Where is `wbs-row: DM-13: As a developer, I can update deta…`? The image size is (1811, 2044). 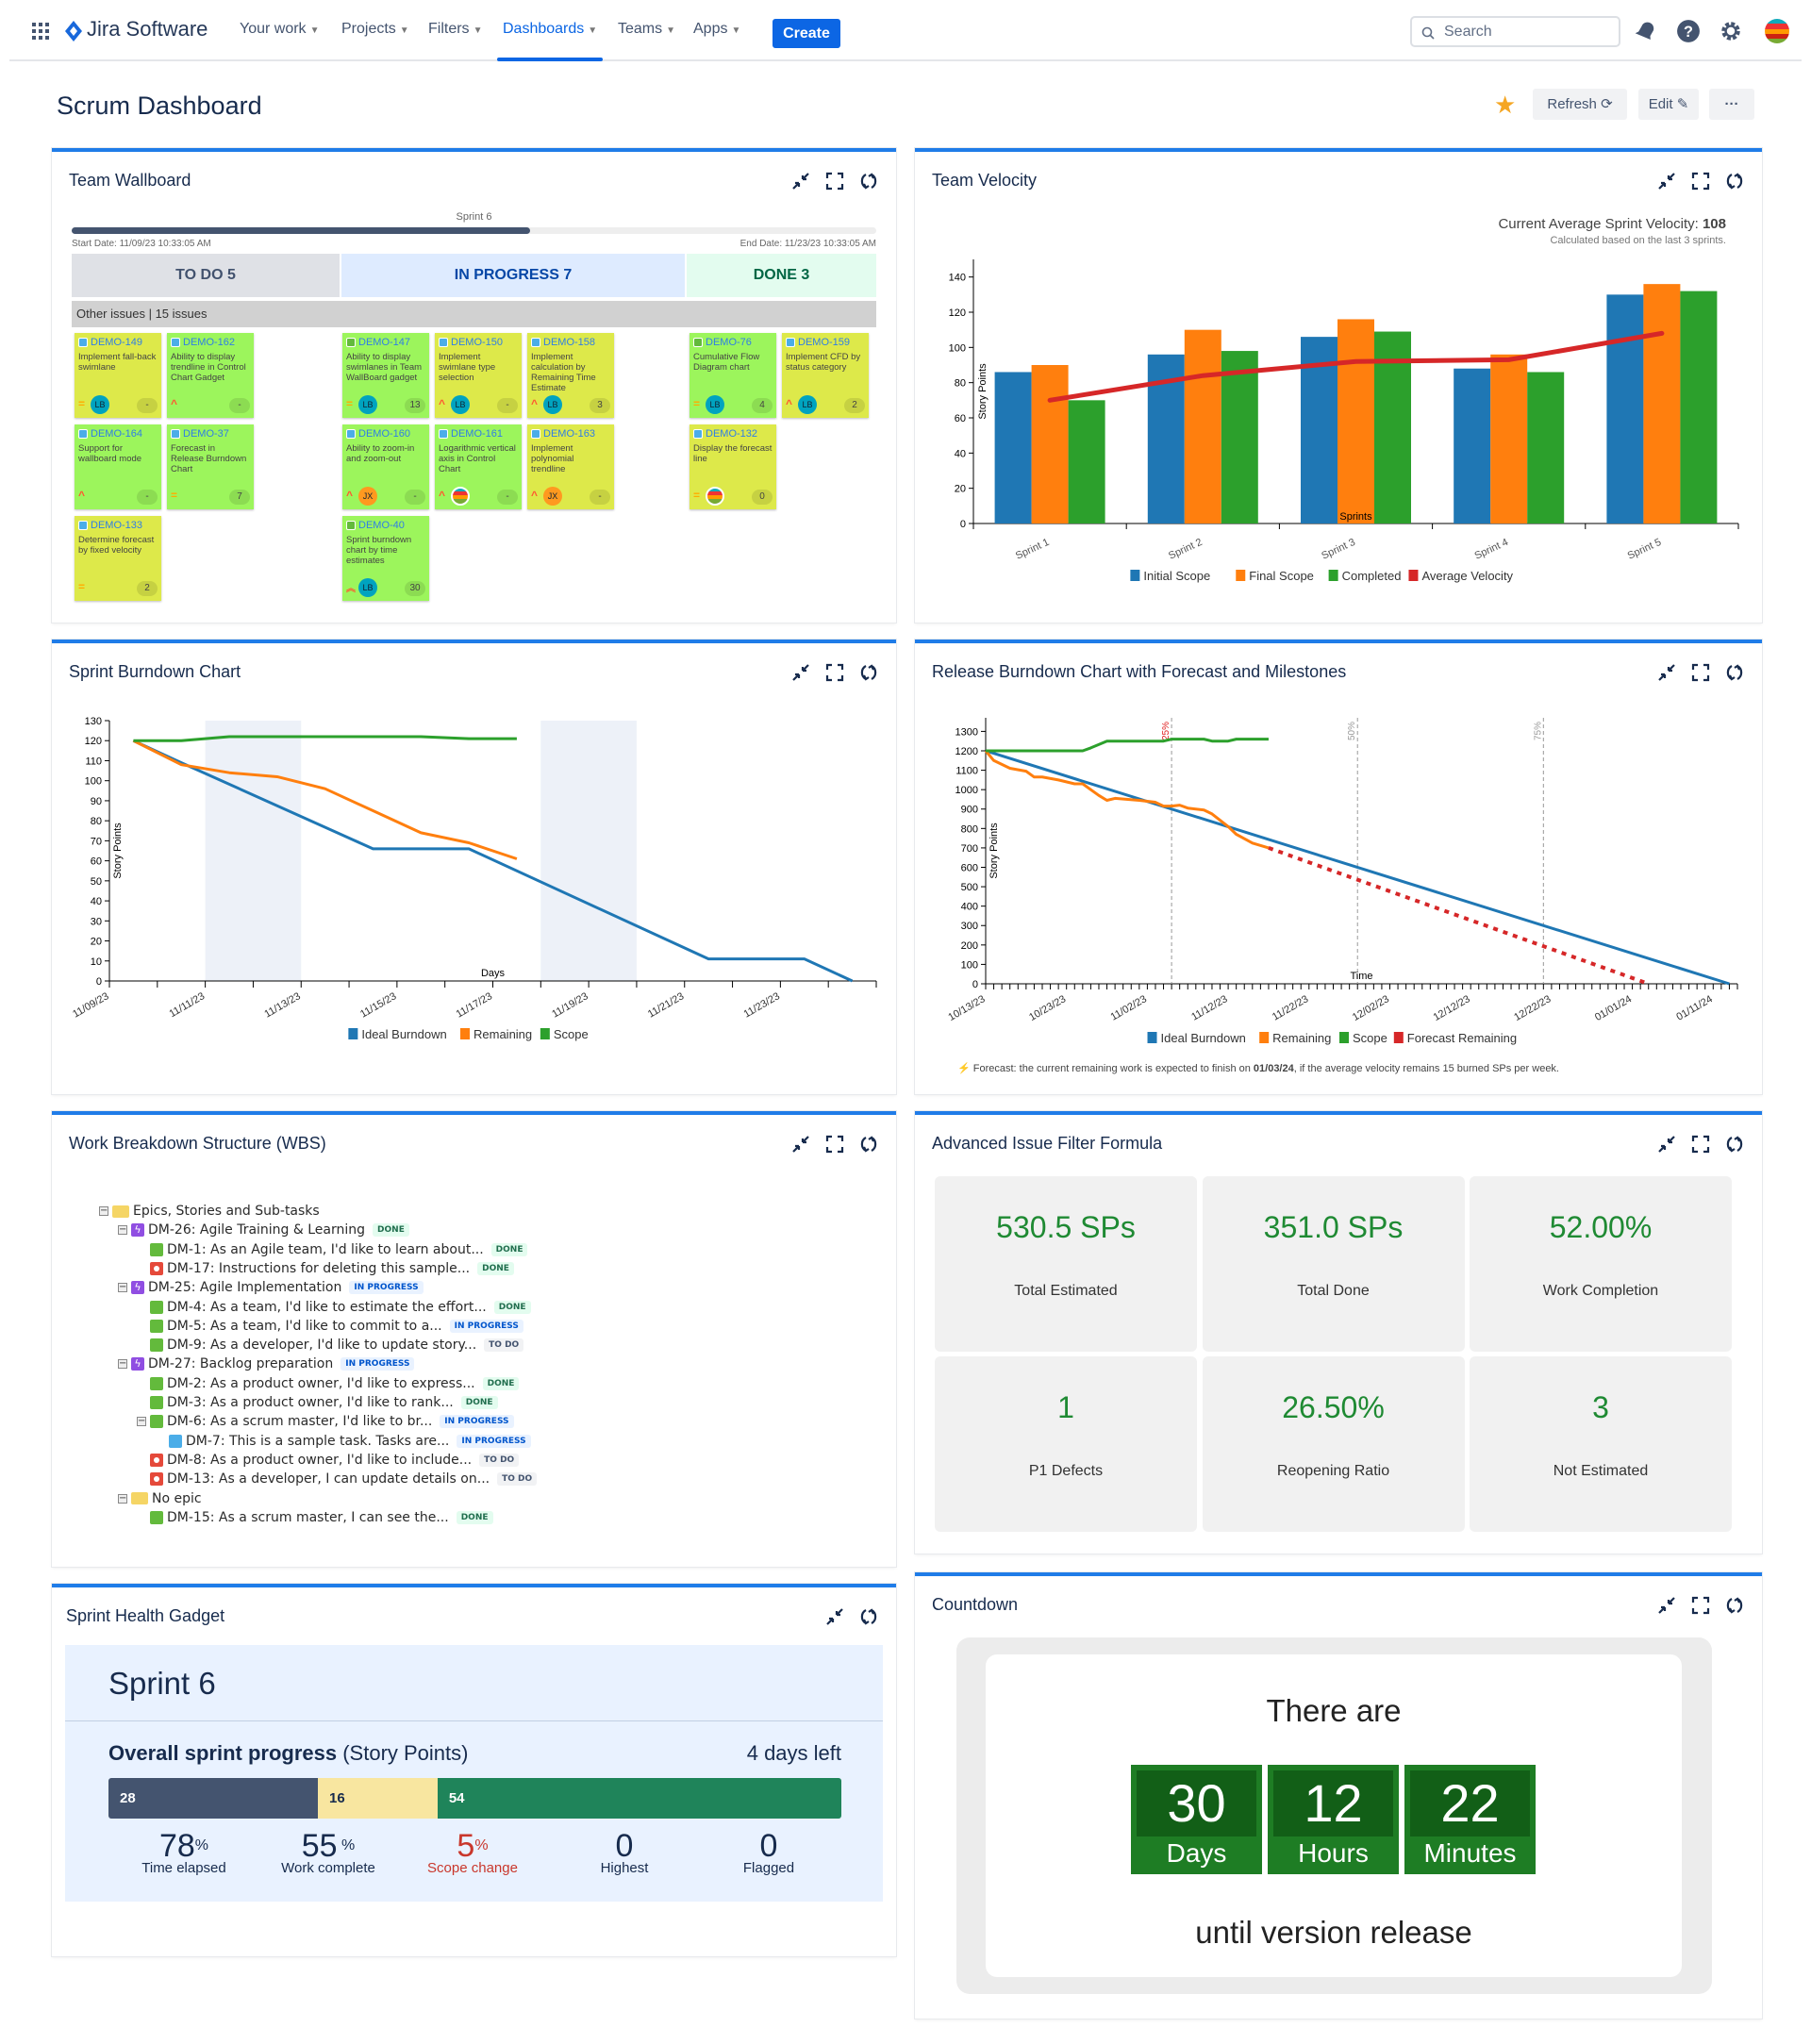
wbs-row: DM-13: As a developer, I can update deta… is located at coordinates (508, 1479).